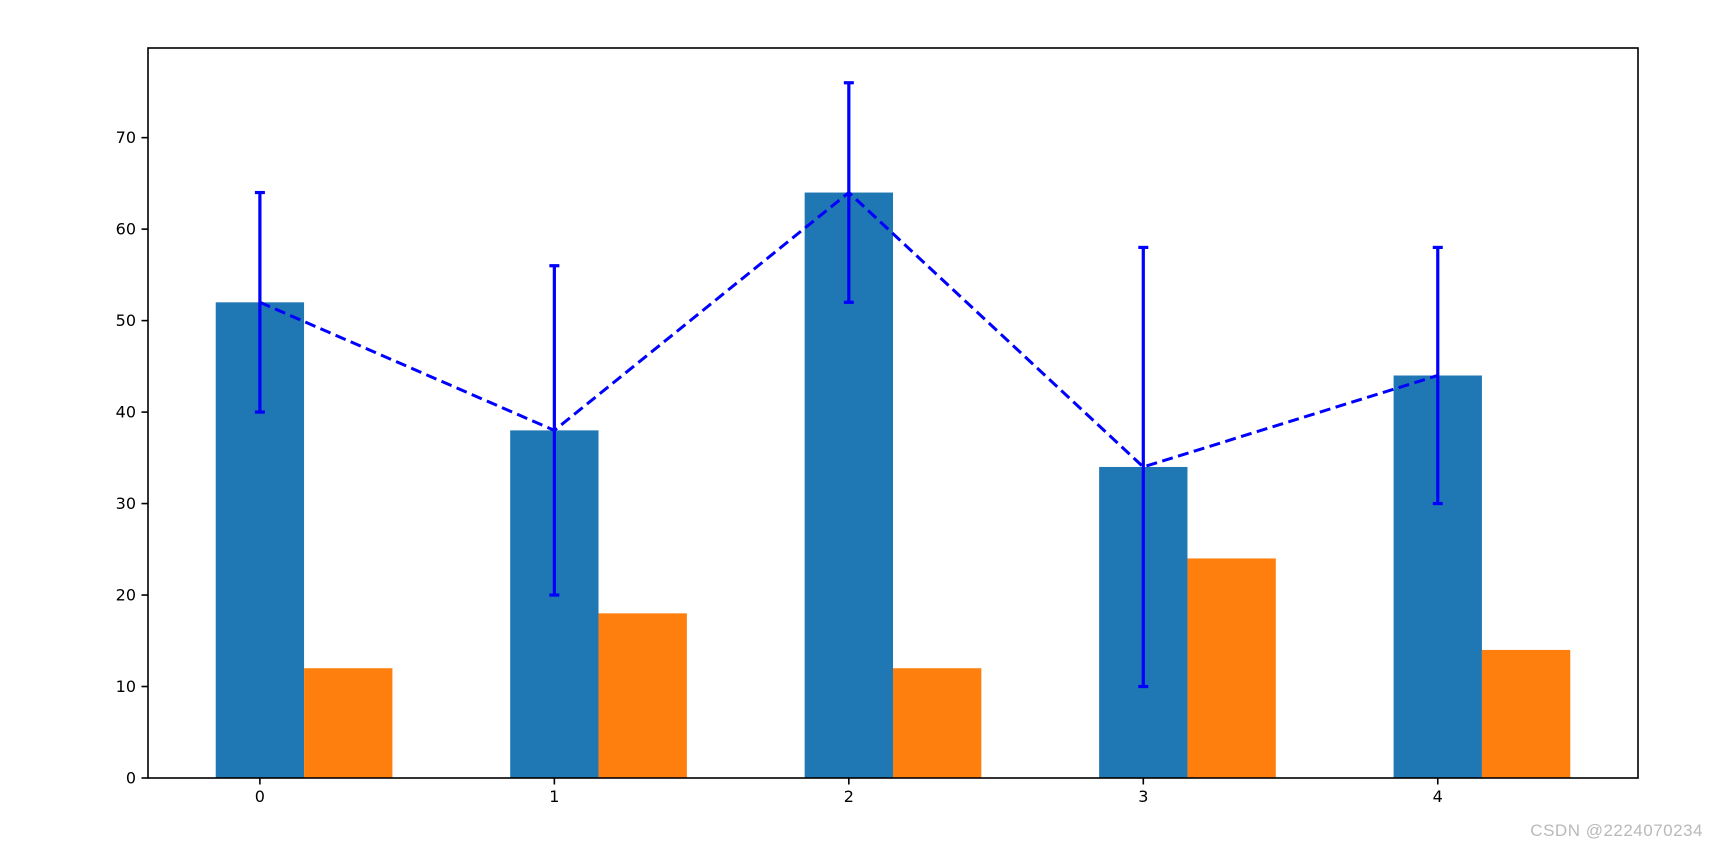  What do you see at coordinates (126, 137) in the screenshot?
I see `y-tick-label: 70` at bounding box center [126, 137].